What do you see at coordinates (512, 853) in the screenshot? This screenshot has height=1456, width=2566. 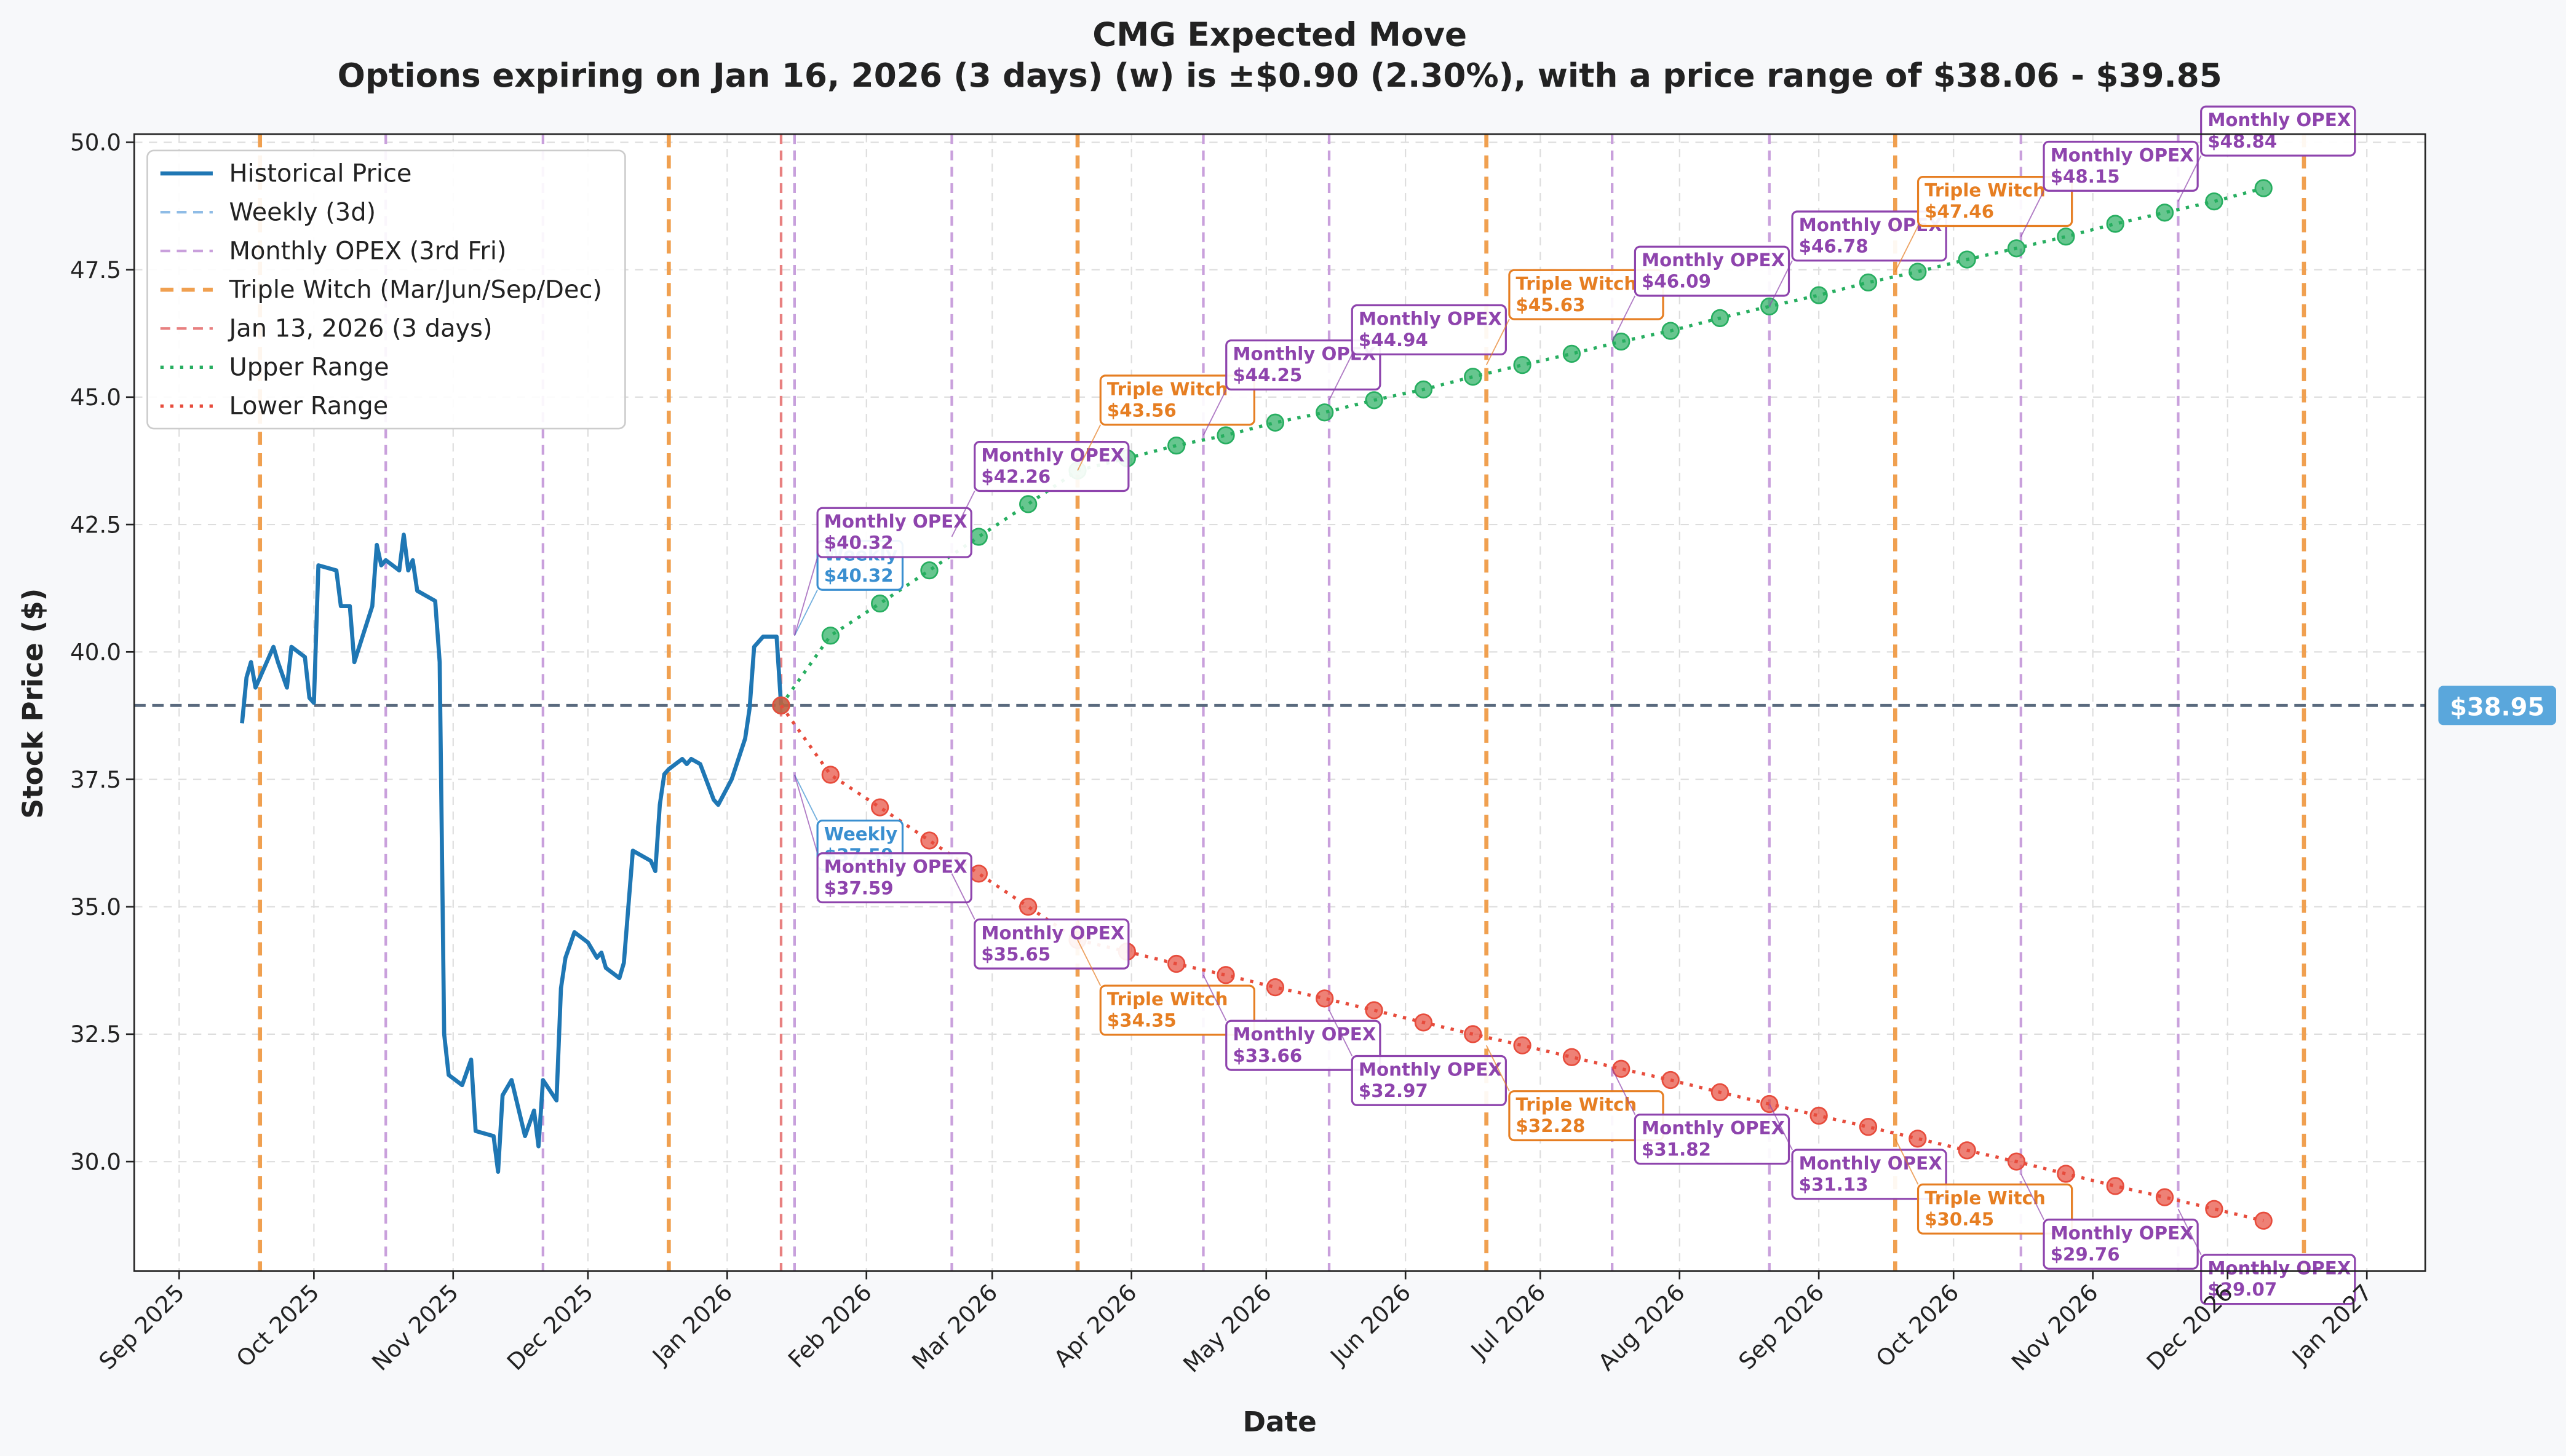 I see `series-line` at bounding box center [512, 853].